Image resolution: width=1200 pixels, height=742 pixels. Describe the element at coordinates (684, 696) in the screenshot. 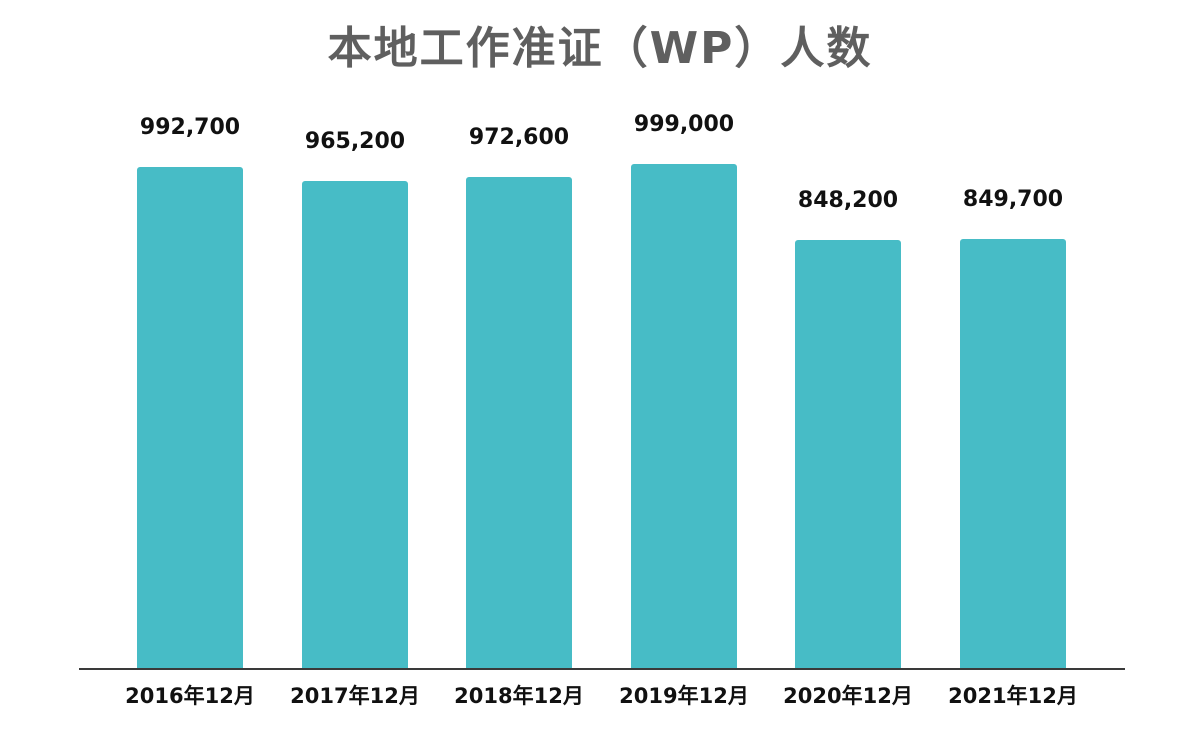

I see `x-tick-label: 2019年12月` at that location.